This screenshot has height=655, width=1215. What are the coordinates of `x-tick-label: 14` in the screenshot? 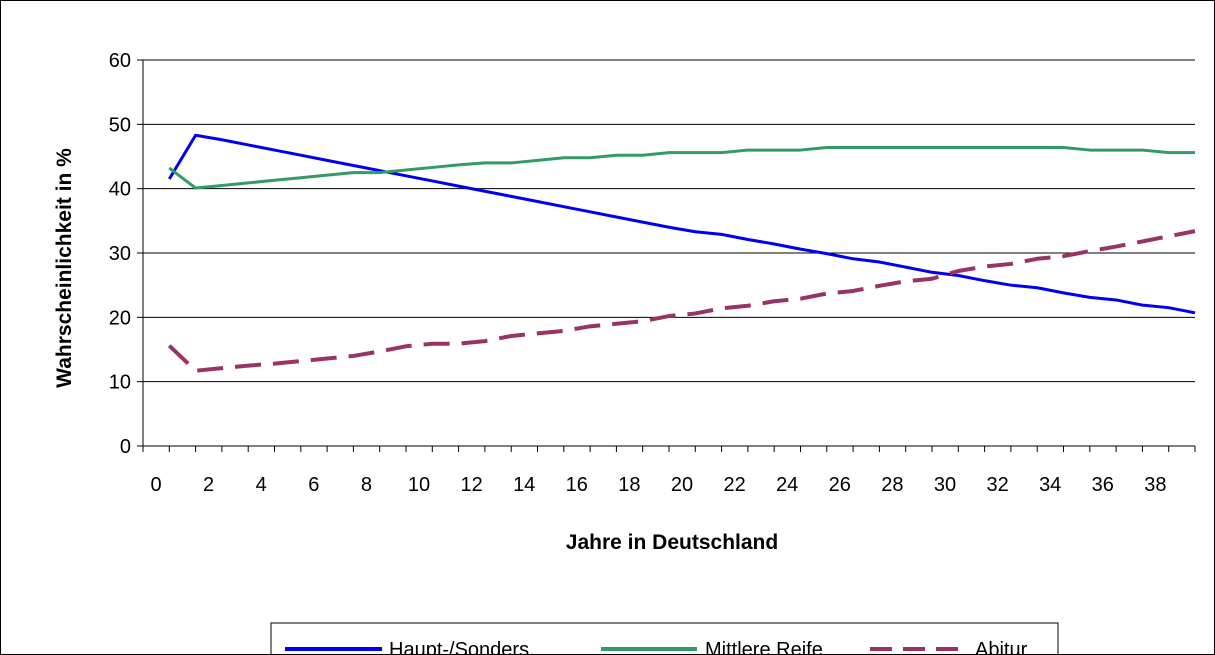 It's located at (524, 485).